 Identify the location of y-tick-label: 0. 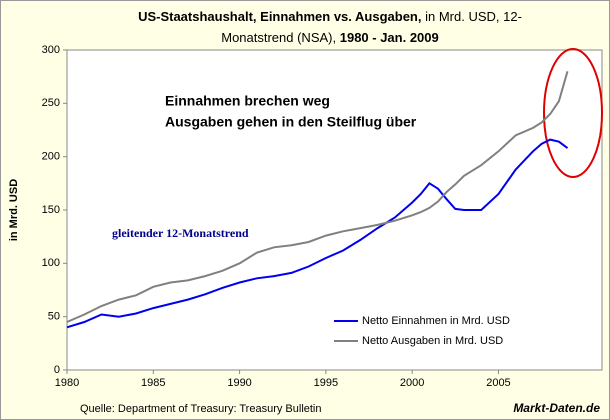
(57, 370).